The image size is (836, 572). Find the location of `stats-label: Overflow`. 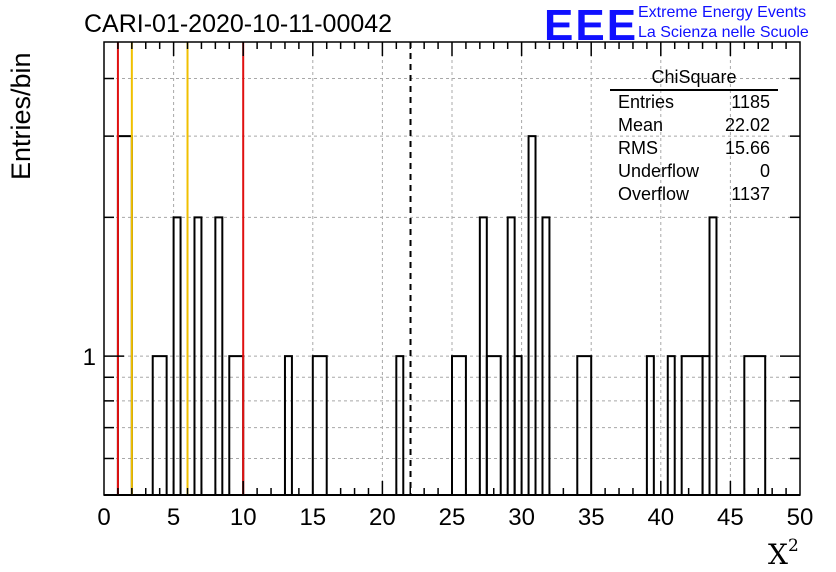

stats-label: Overflow is located at coordinates (654, 194).